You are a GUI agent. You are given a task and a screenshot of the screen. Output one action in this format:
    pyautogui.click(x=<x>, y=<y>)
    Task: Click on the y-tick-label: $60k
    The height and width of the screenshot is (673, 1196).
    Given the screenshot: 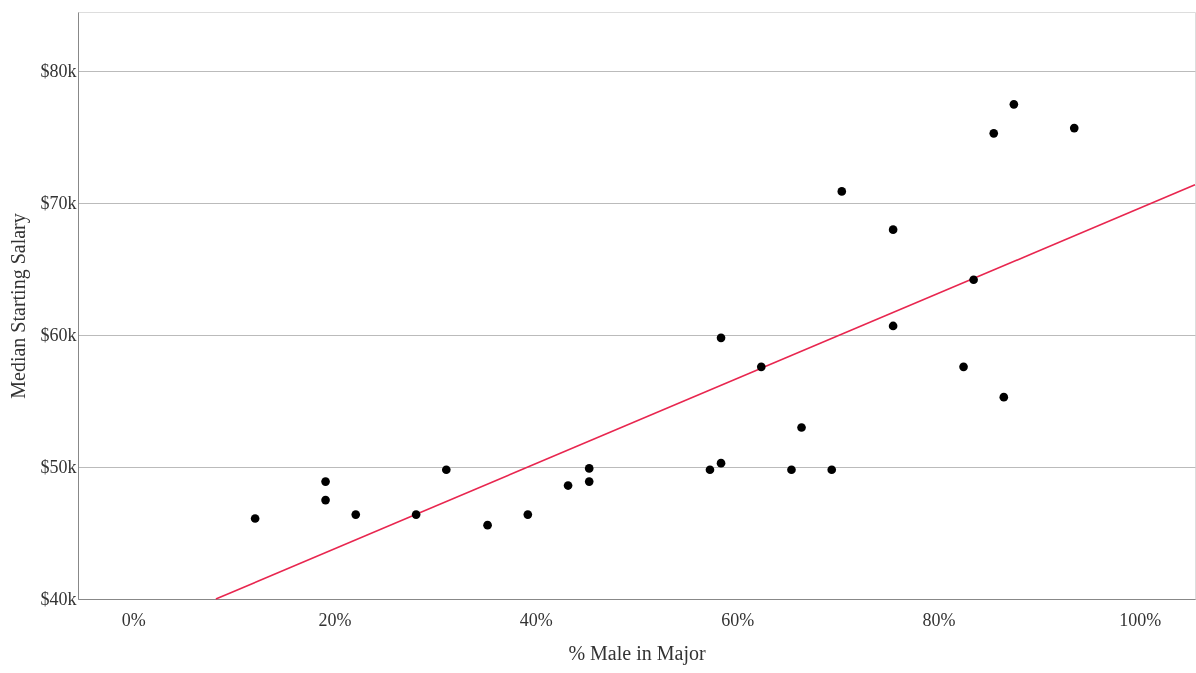 What is the action you would take?
    pyautogui.click(x=58, y=334)
    